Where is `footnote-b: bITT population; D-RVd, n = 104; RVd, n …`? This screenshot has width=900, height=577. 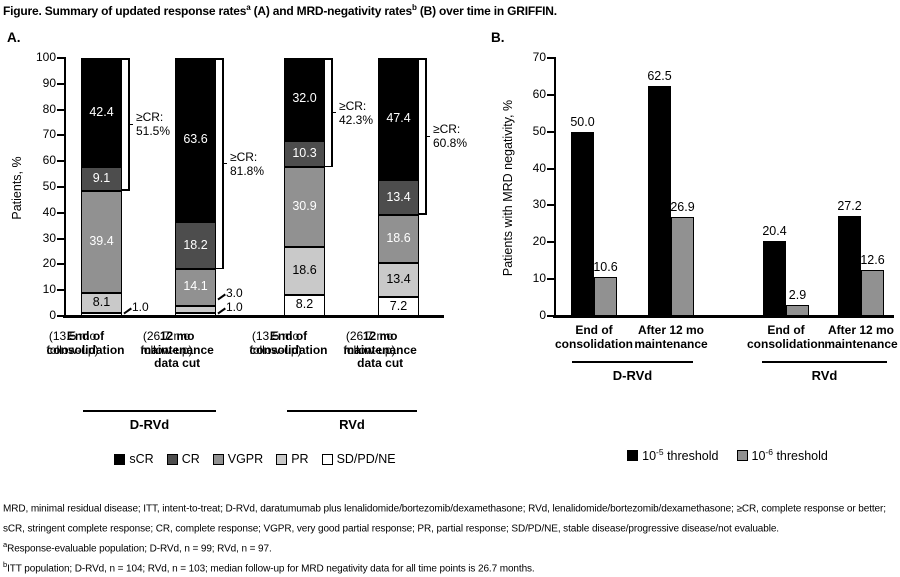
footnote-b: bITT population; D-RVd, n = 104; RVd, n … is located at coordinates (269, 567).